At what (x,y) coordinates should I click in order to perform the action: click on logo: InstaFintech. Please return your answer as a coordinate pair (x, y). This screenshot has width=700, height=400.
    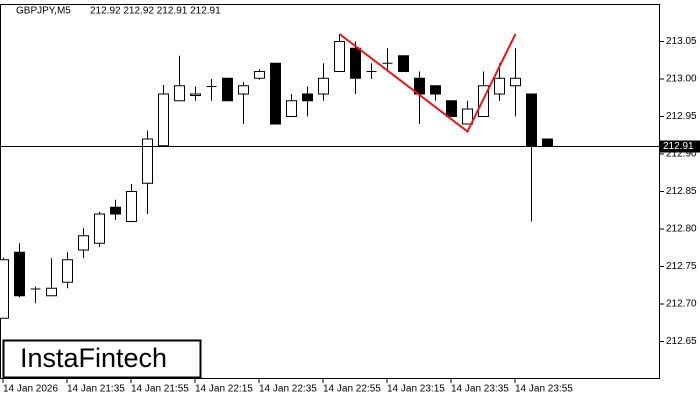
    Looking at the image, I should click on (93, 358).